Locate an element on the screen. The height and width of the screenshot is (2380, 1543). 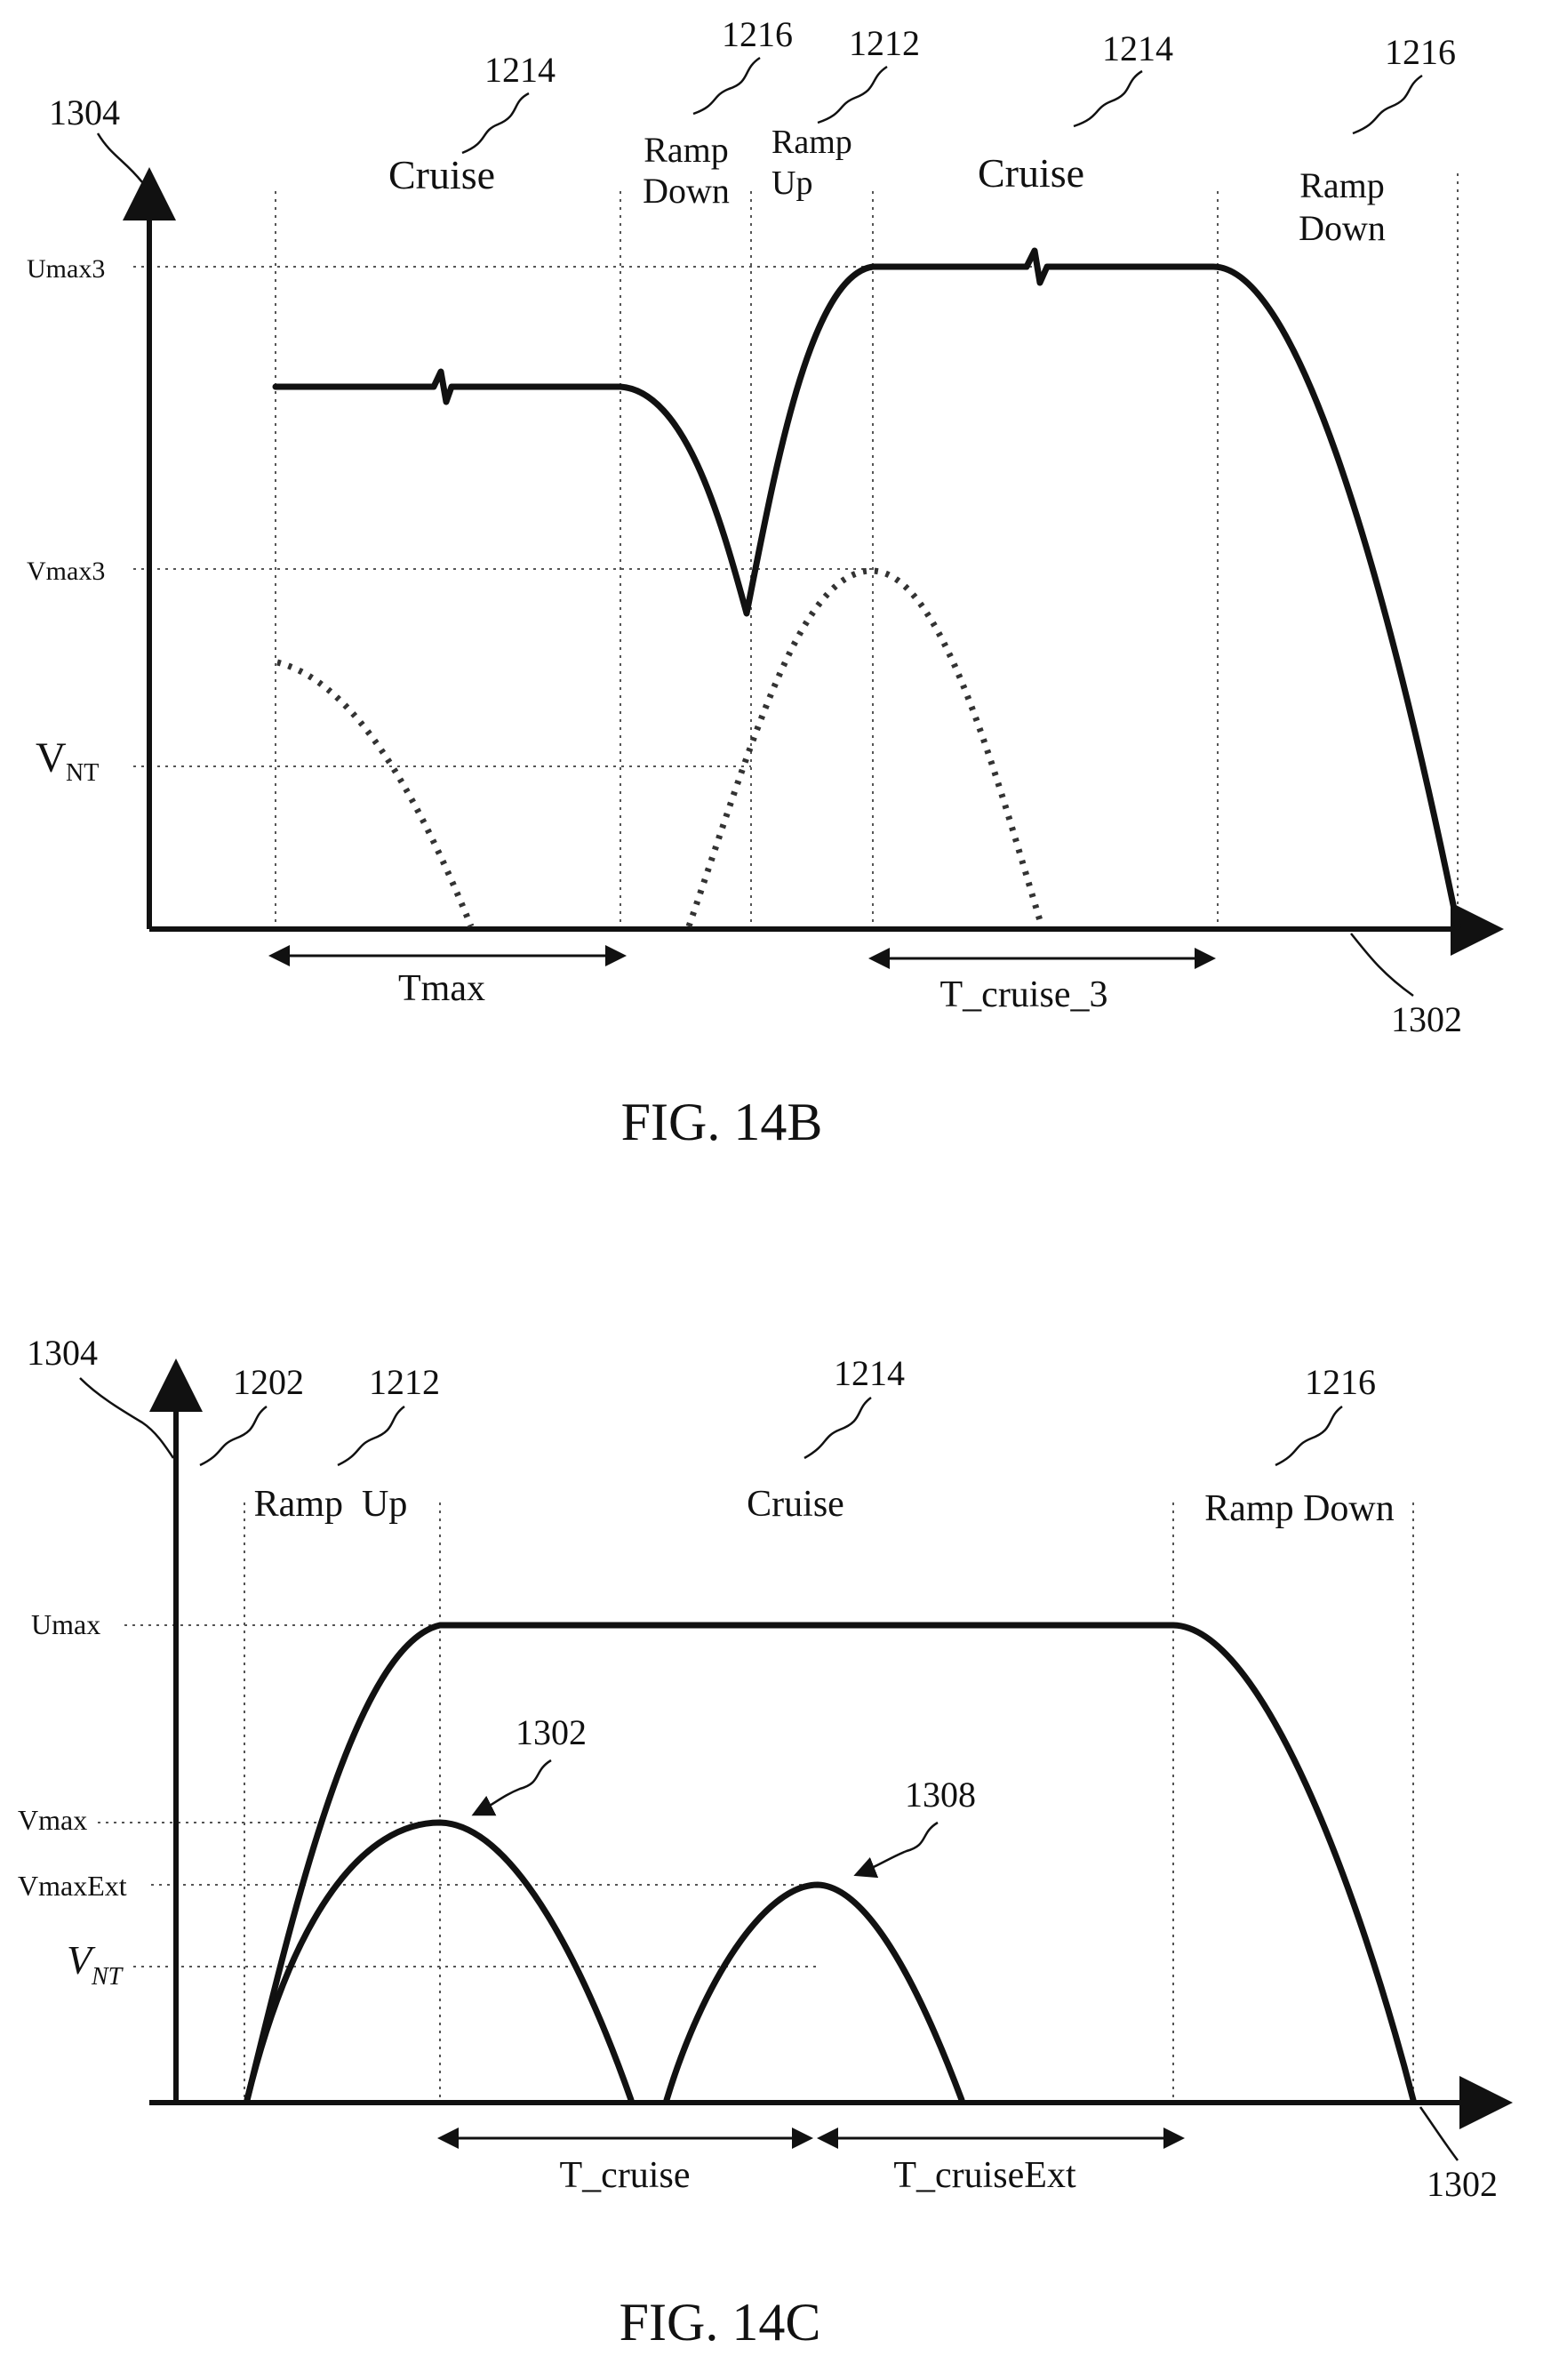
fig14c-vmax-label: Vmax is located at coordinates (53, 1820).